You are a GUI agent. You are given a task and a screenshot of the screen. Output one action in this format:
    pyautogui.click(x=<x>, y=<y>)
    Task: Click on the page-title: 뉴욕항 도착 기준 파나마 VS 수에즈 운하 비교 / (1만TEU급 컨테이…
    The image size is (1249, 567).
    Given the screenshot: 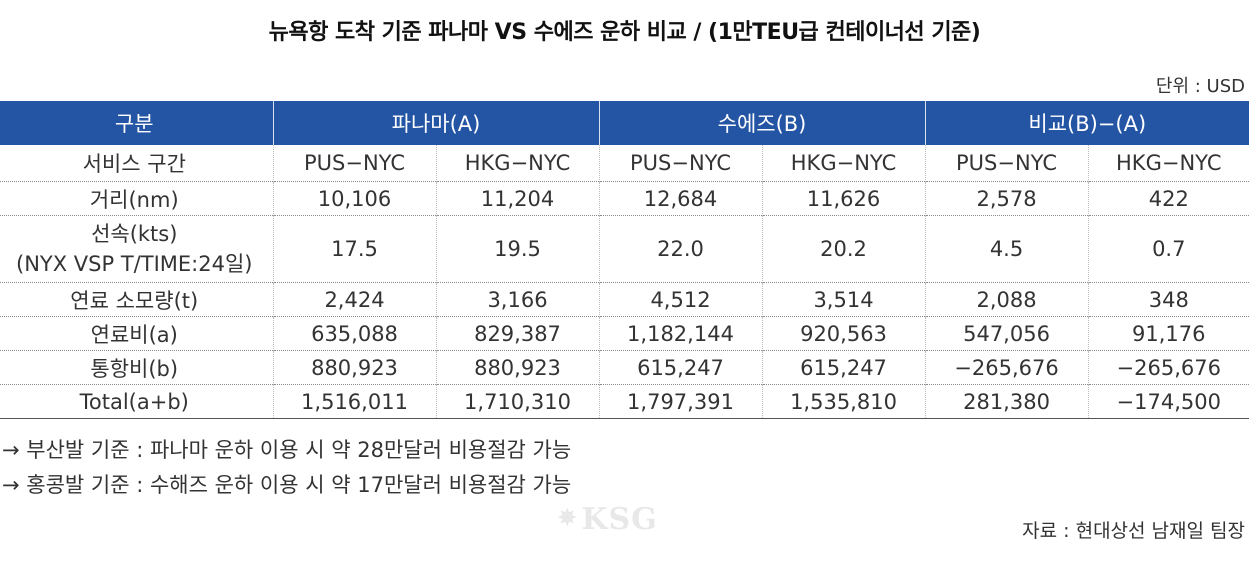 What is the action you would take?
    pyautogui.click(x=624, y=32)
    